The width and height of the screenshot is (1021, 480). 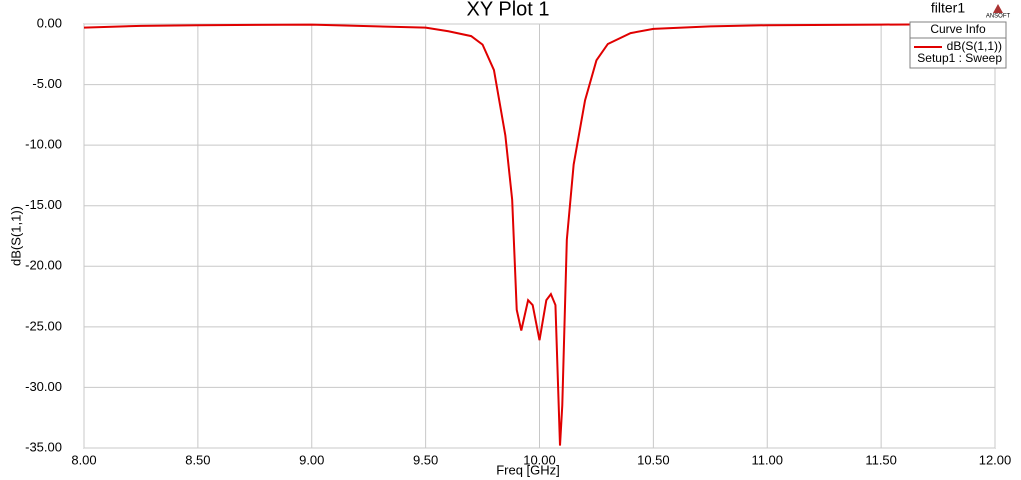 What do you see at coordinates (49, 22) in the screenshot?
I see `y-tick-label: 0.00` at bounding box center [49, 22].